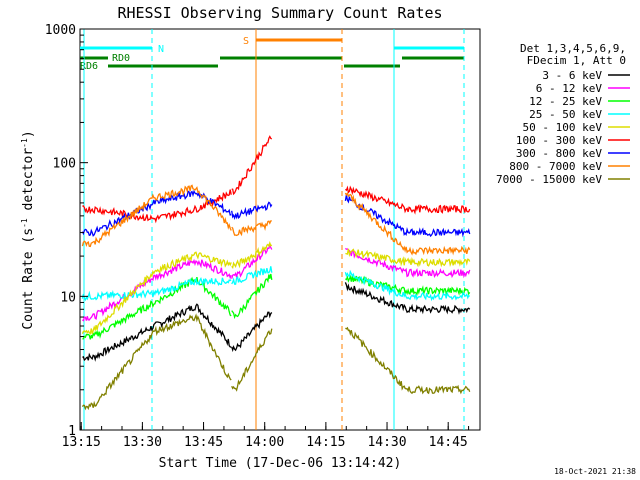 This screenshot has height=480, width=640. Describe the element at coordinates (573, 48) in the screenshot. I see `legend-header-1: Det 1,3,4,5,6,9,` at that location.